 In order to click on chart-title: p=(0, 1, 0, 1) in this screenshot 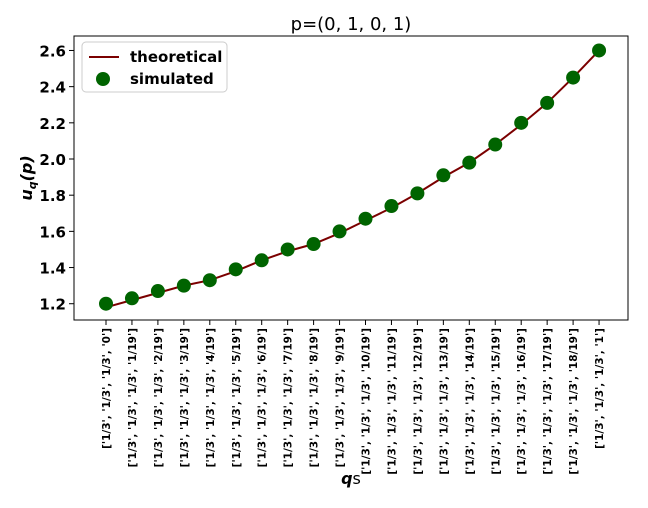, I will do `click(351, 24)`.